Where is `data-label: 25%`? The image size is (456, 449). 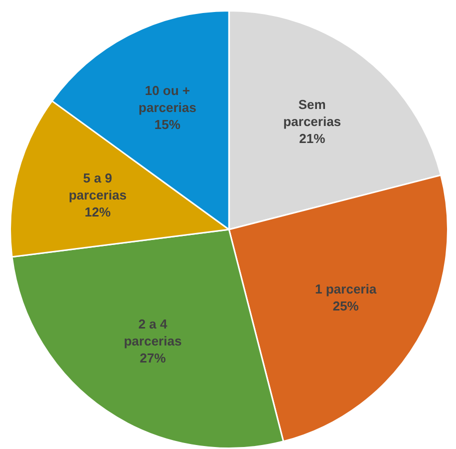 data-label: 25% is located at coordinates (346, 306).